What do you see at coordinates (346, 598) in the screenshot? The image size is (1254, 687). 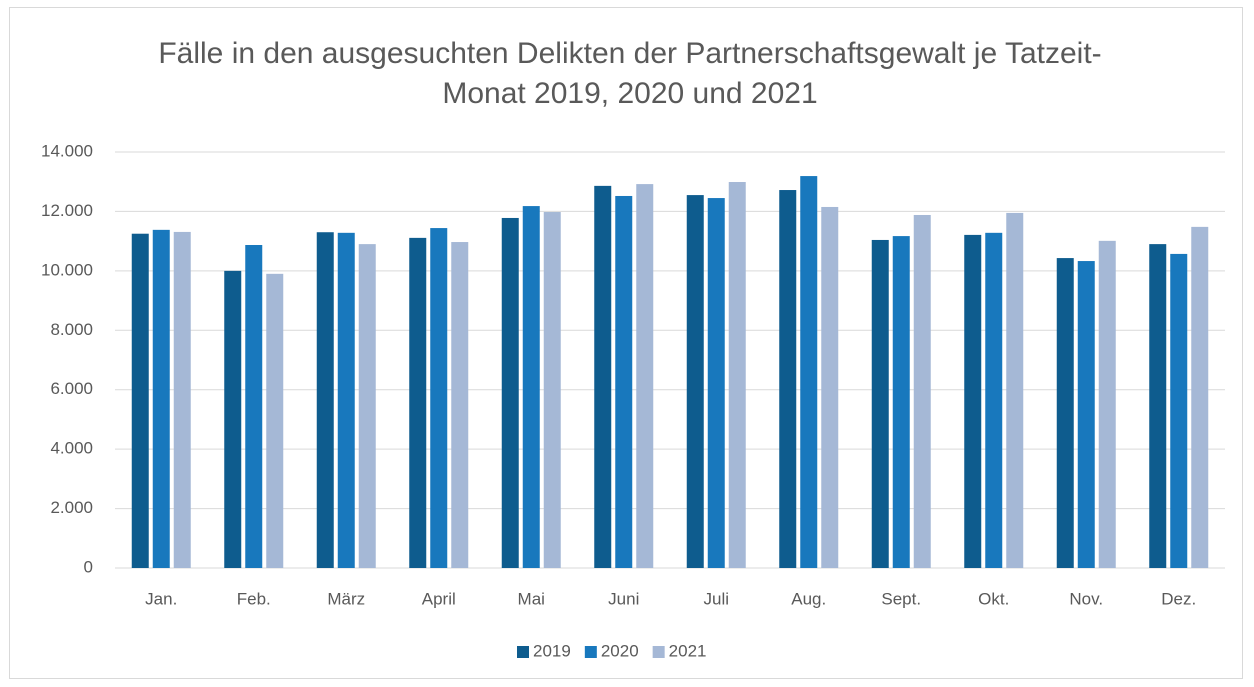 I see `x-tick-label: März` at bounding box center [346, 598].